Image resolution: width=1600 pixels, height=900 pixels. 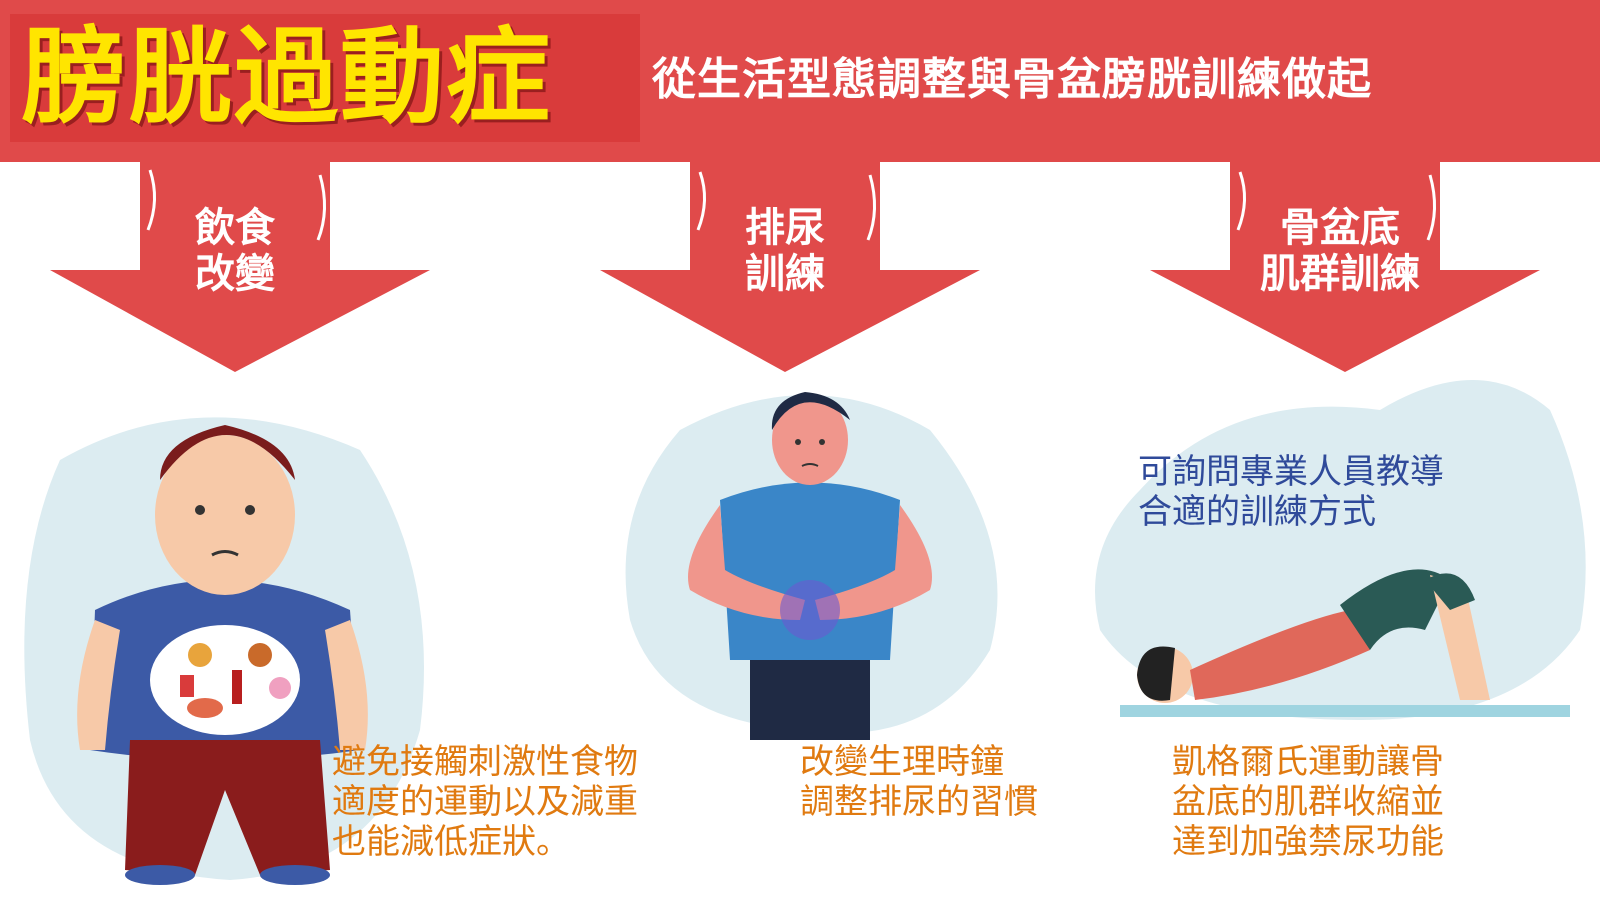 I want to click on pelvic-exercise-illustration, so click(x=1340, y=550).